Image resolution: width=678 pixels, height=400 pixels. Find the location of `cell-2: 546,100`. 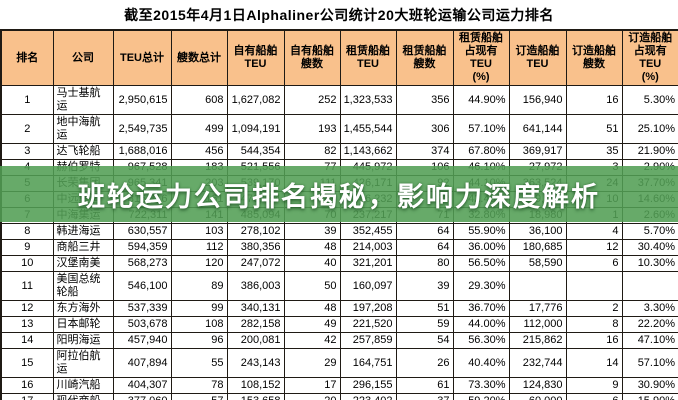

cell-2: 546,100 is located at coordinates (142, 286).